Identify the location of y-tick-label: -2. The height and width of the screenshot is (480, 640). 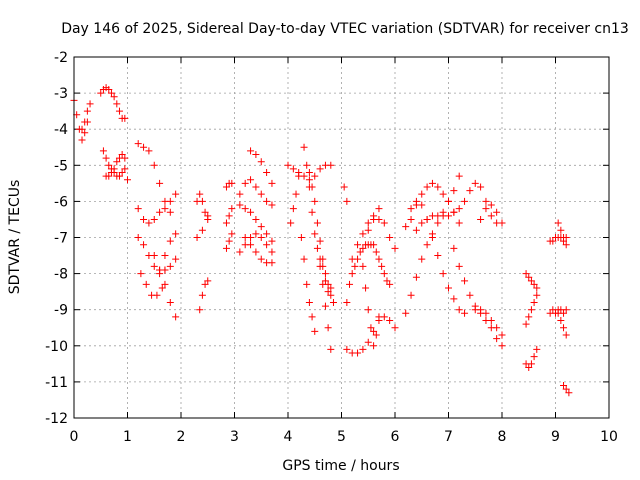
(61, 58).